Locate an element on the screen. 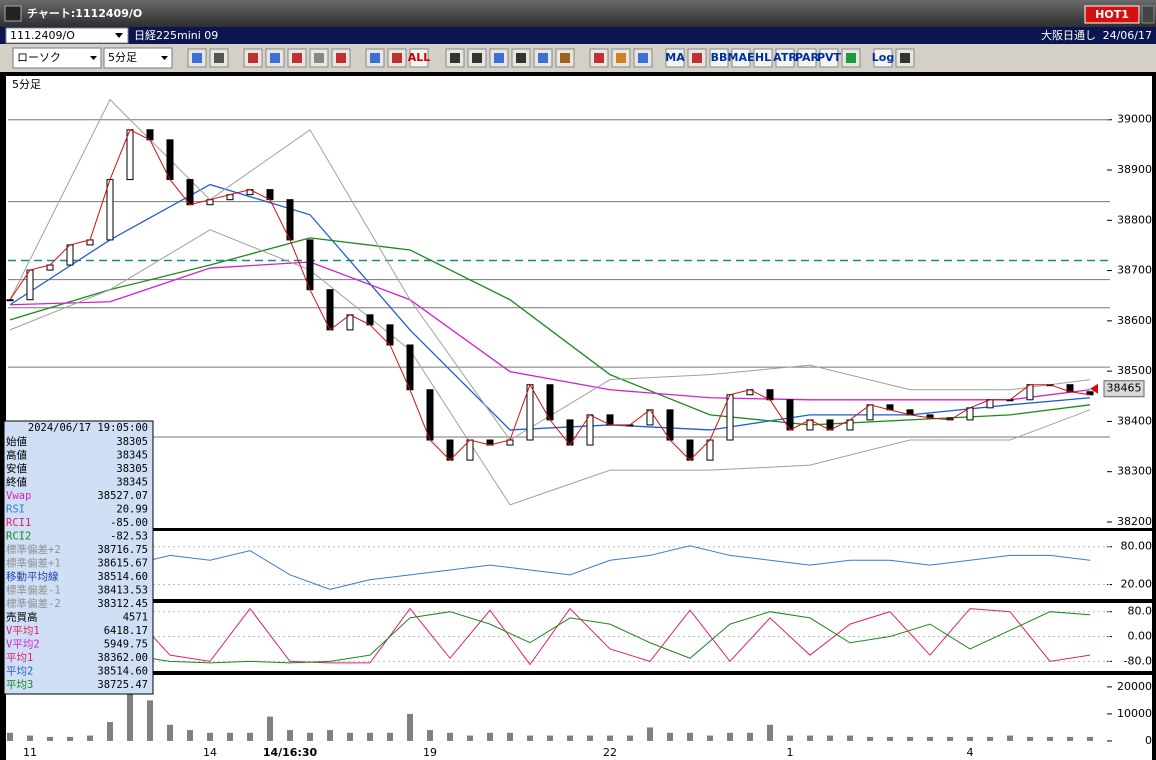 The width and height of the screenshot is (1156, 760). y-tick-label: 0 is located at coordinates (1148, 740).